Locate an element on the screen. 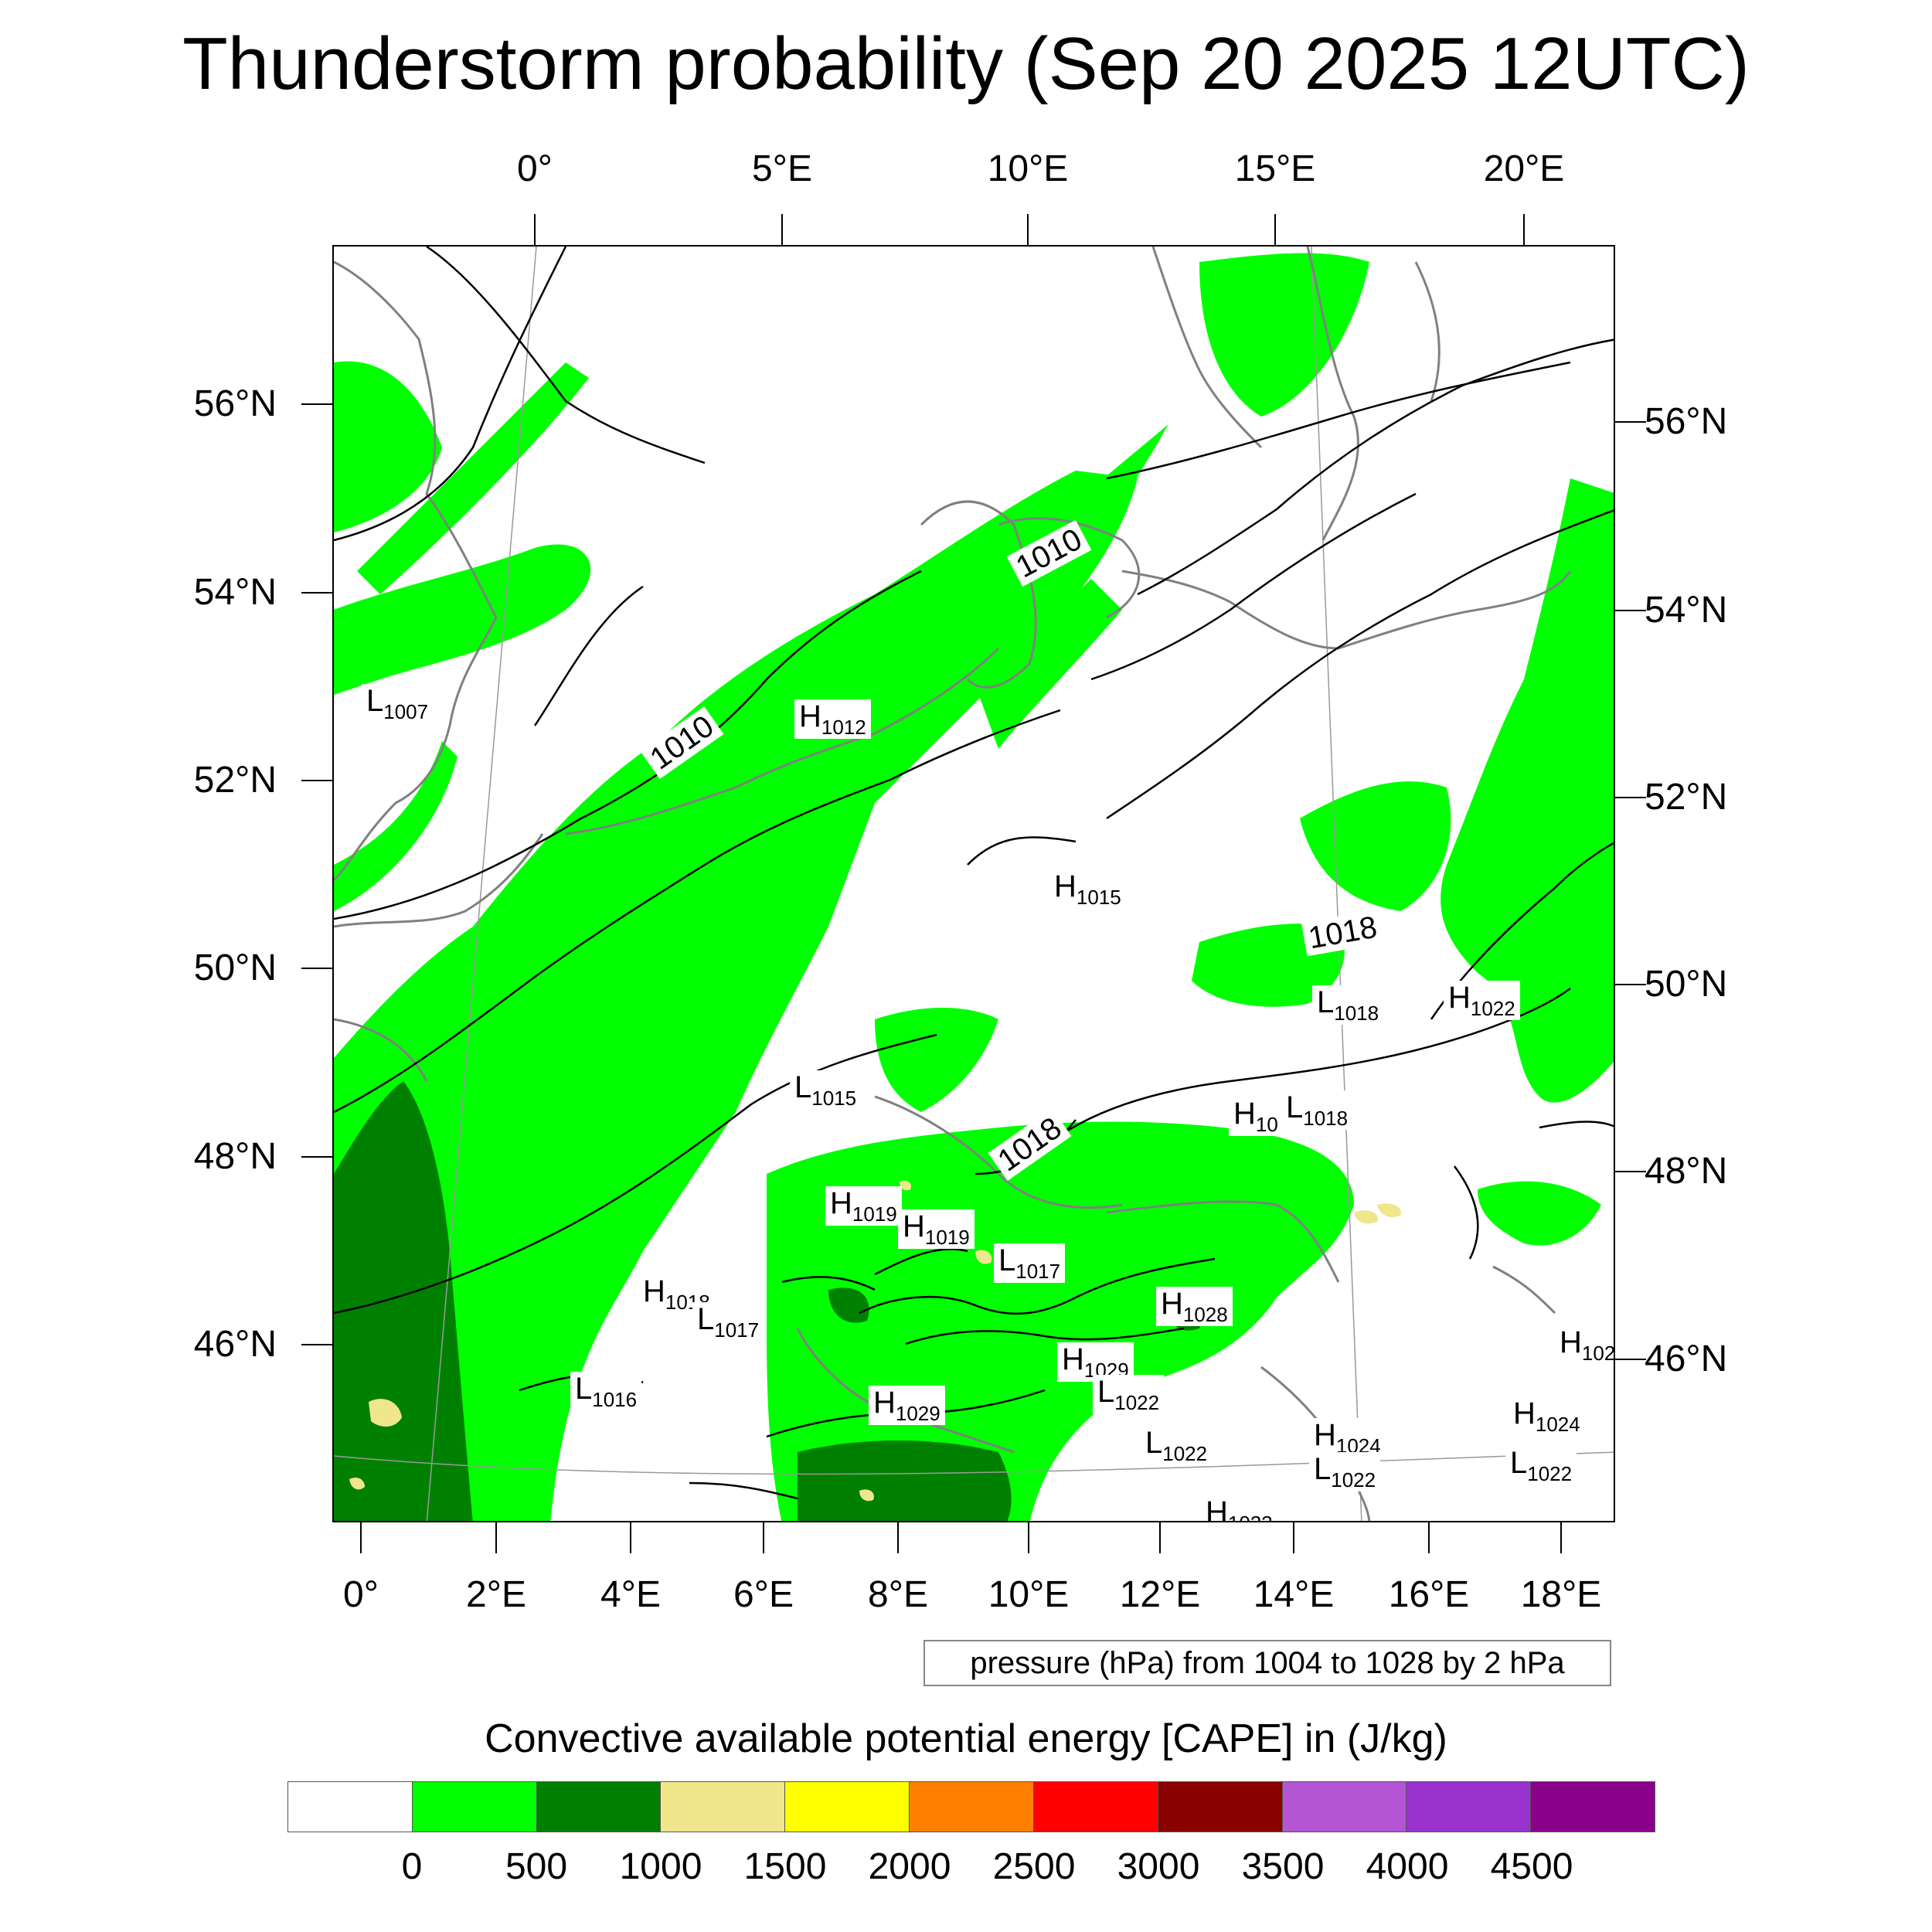 The height and width of the screenshot is (1932, 1932). bottom-lon-label: 16°E is located at coordinates (1429, 1595).